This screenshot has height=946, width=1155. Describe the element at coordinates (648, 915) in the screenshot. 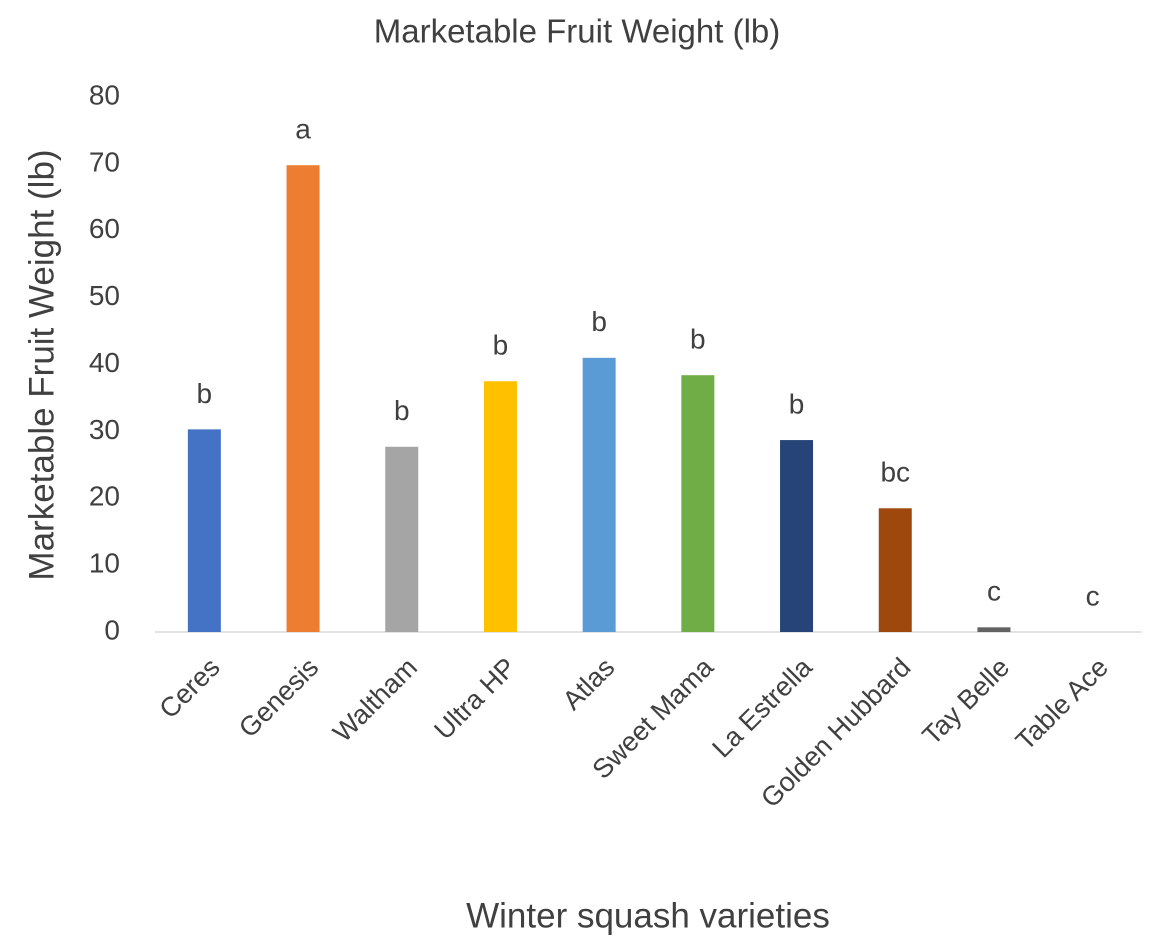

I see `x-axis-label: Winter squash varieties` at that location.